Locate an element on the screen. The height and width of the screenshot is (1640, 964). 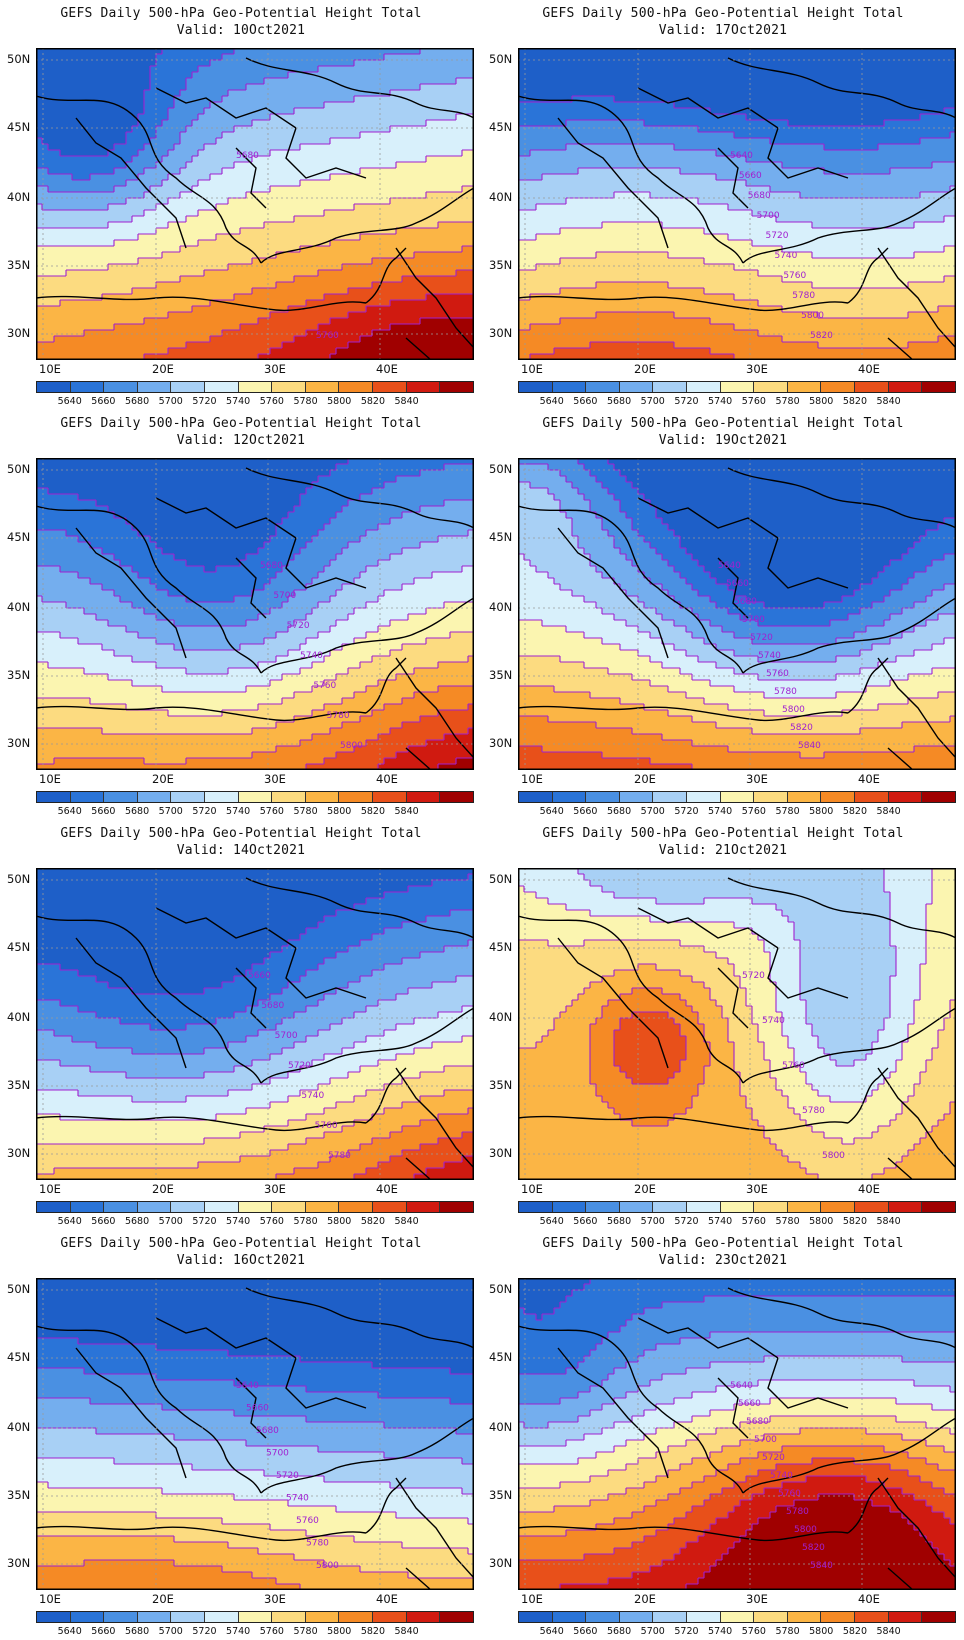
colorbar-label: 5820 is located at coordinates (373, 1631).